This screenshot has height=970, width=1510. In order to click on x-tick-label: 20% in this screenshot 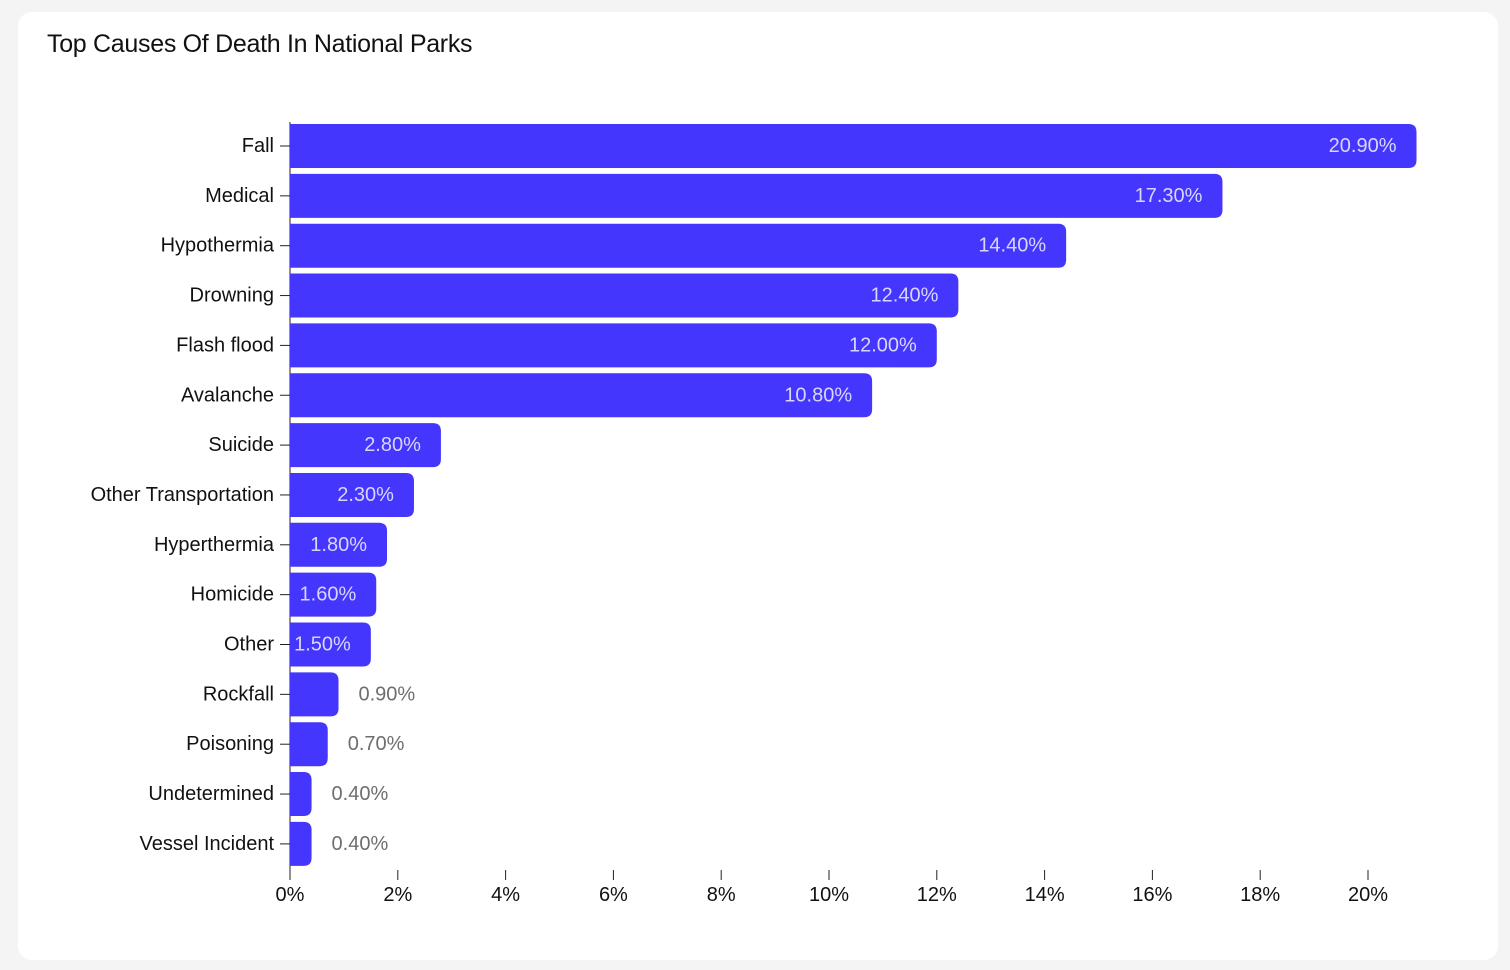, I will do `click(1368, 895)`.